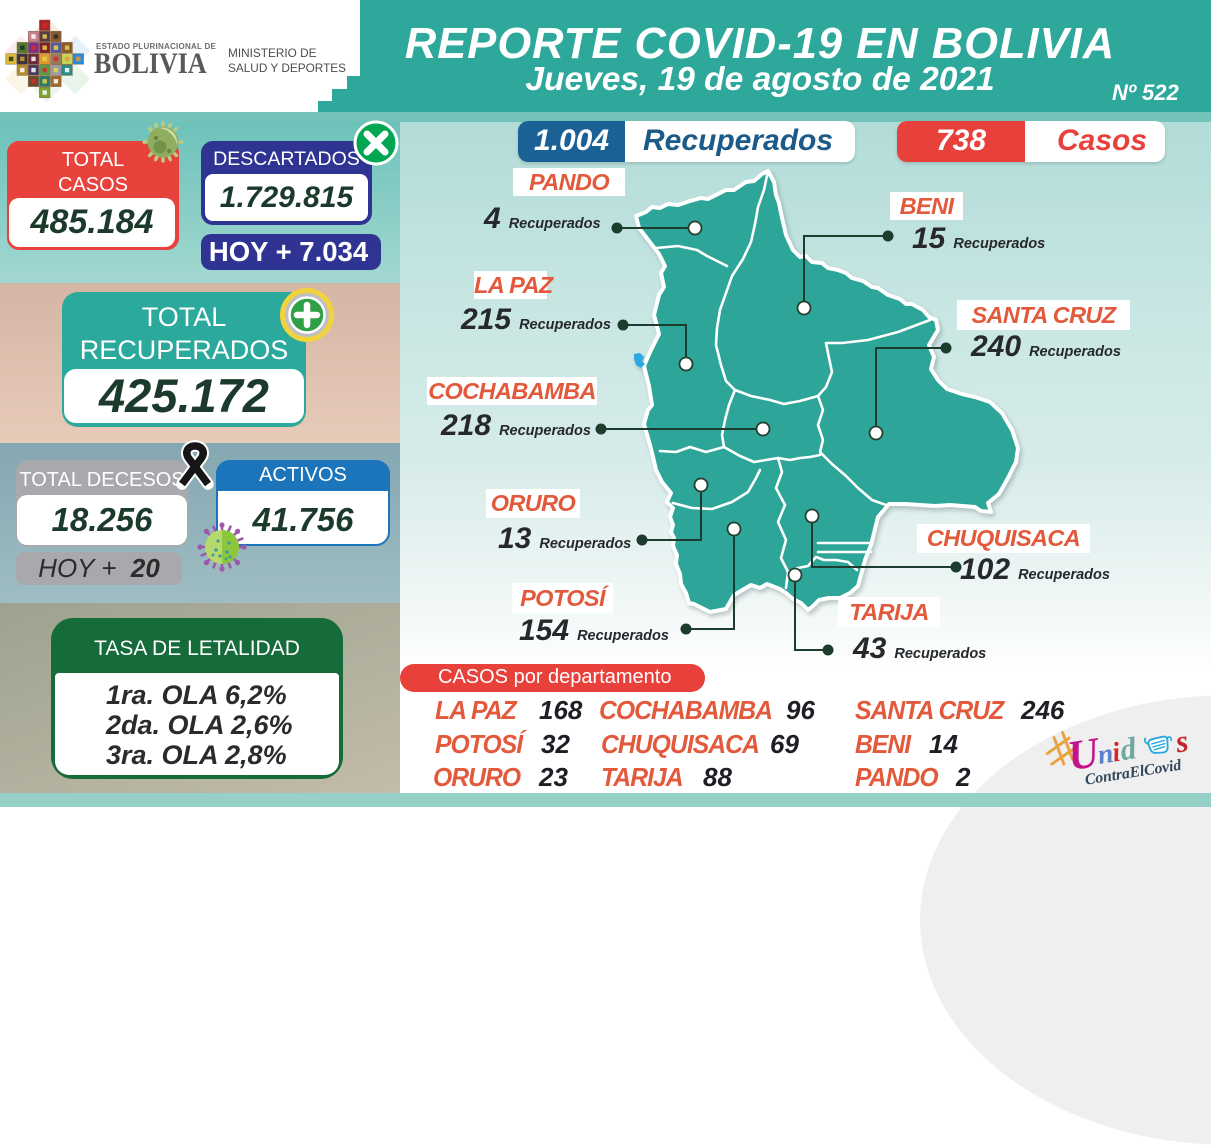 This screenshot has height=1145, width=1211. Describe the element at coordinates (1129, 748) in the screenshot. I see `svg-text: d` at that location.